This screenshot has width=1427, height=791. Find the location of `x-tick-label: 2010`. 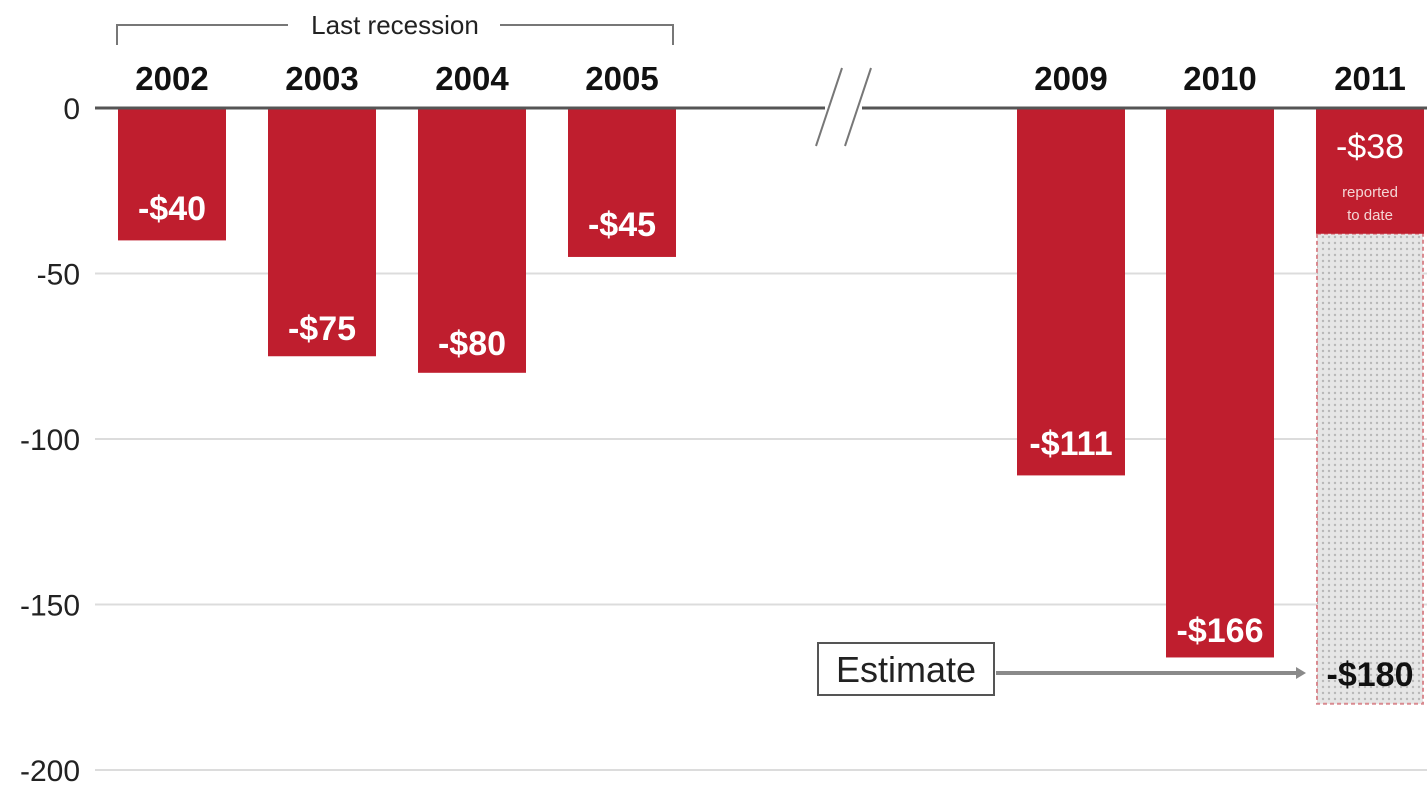

x-tick-label: 2010 is located at coordinates (1219, 78).